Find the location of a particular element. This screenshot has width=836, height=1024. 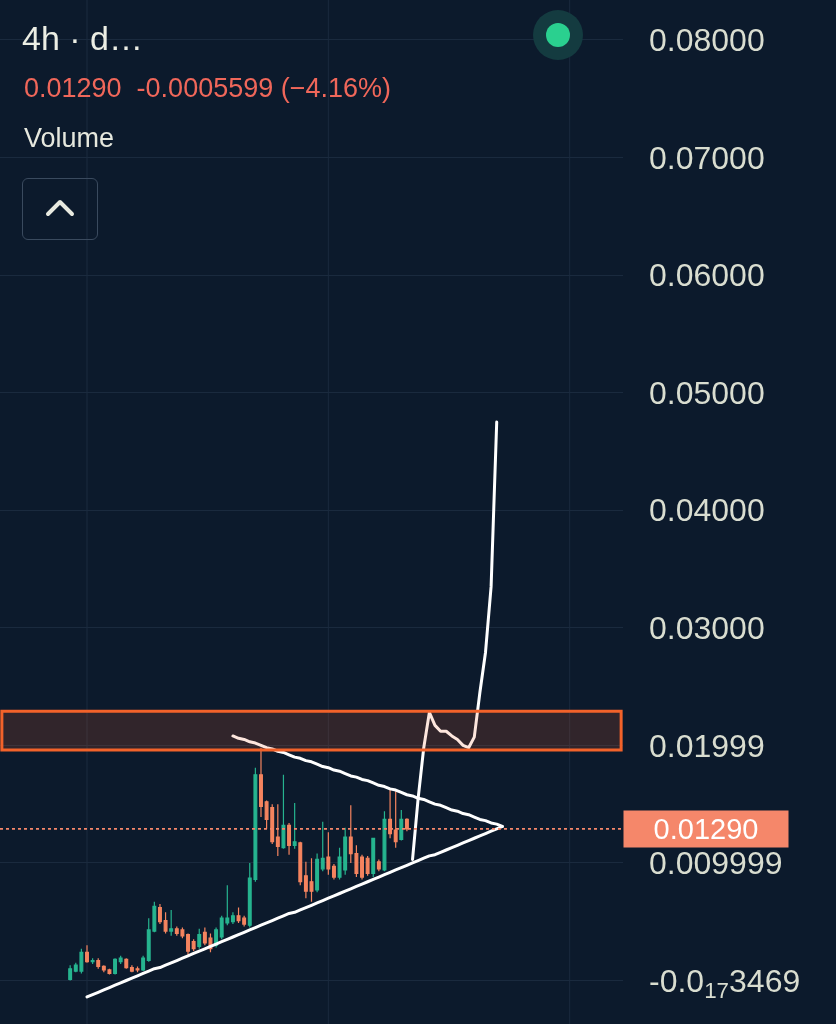

y-tick-label: -0.0$_{17}$3469 is located at coordinates (725, 983).